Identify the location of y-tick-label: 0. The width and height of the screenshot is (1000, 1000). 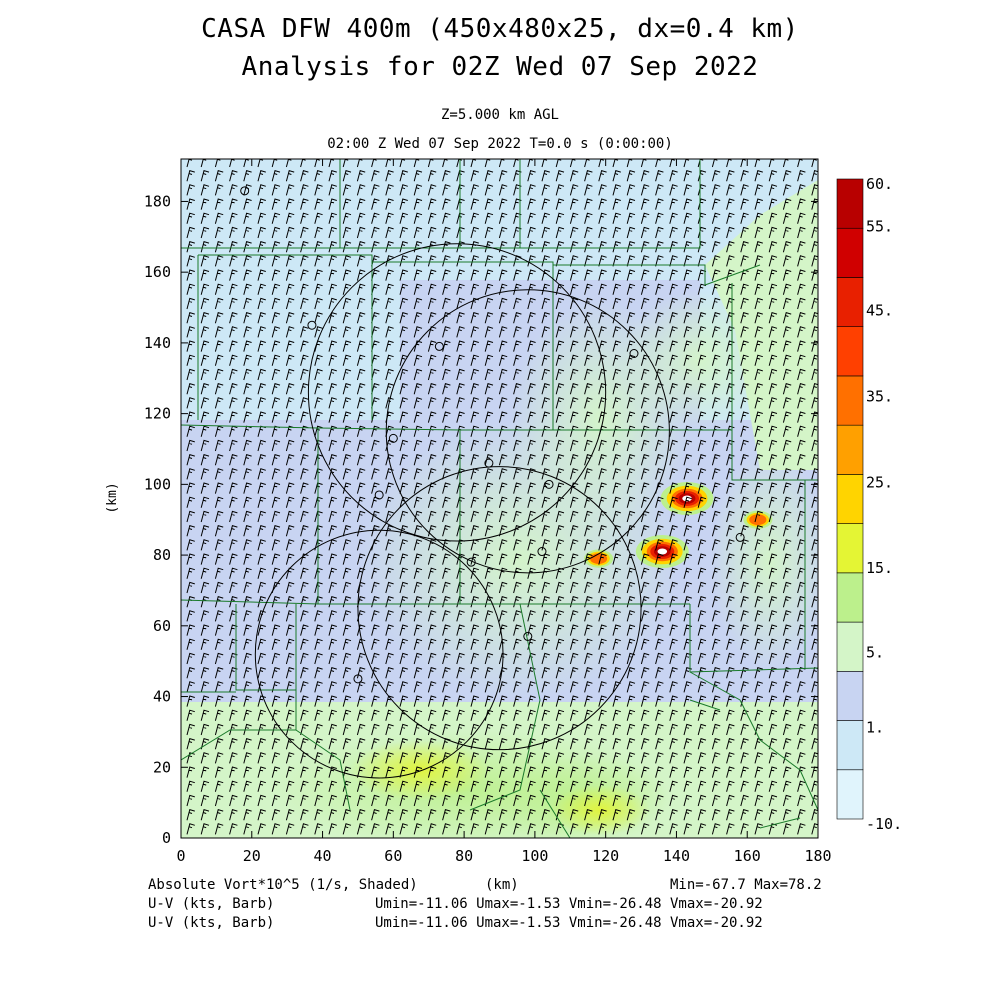
(166, 838).